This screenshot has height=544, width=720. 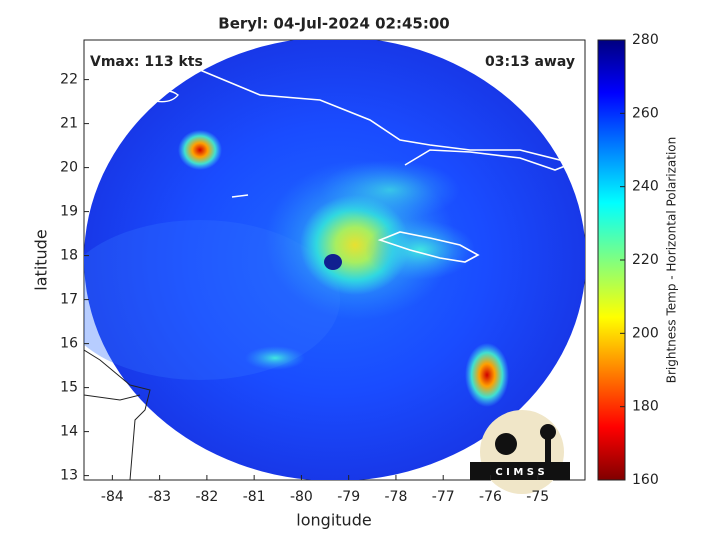 What do you see at coordinates (254, 497) in the screenshot?
I see `x-tick-label: -81` at bounding box center [254, 497].